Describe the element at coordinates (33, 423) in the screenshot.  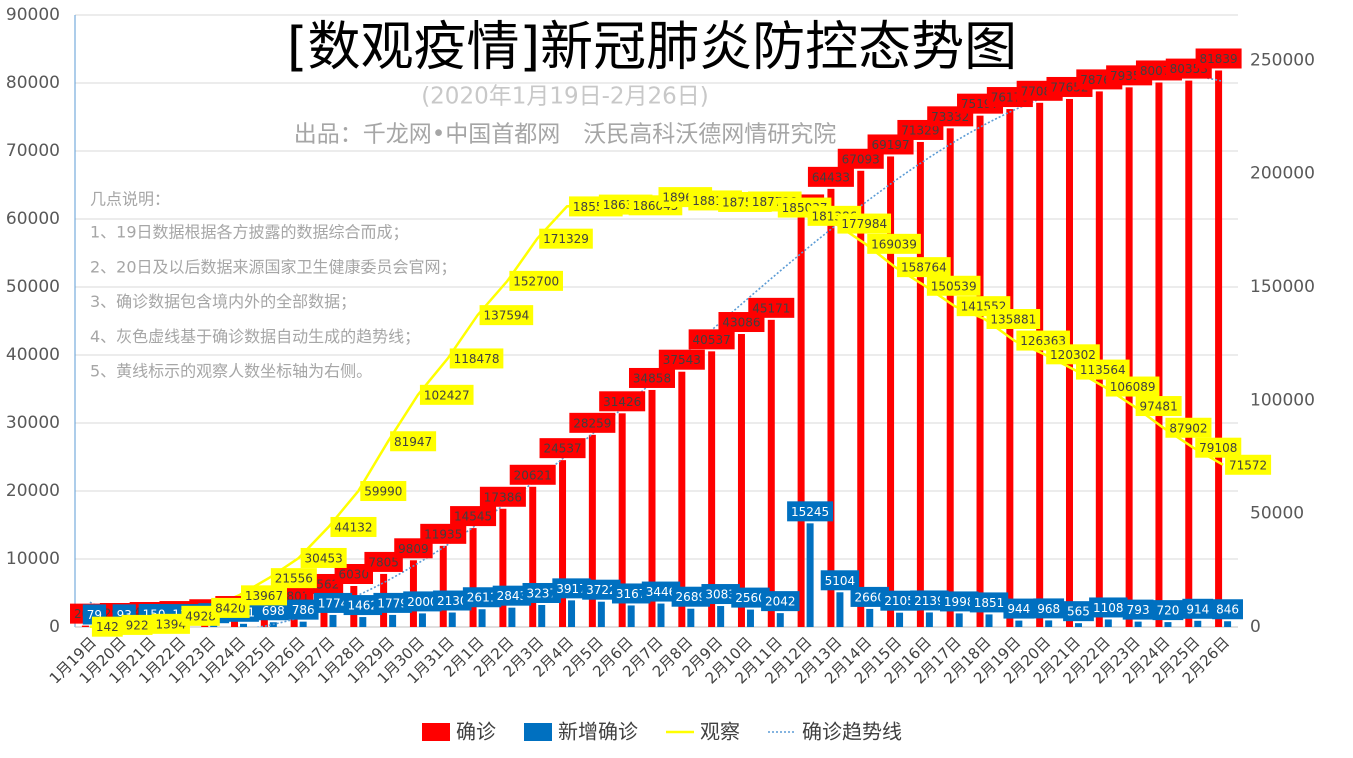
I see `y-tick-label: 30000` at that location.